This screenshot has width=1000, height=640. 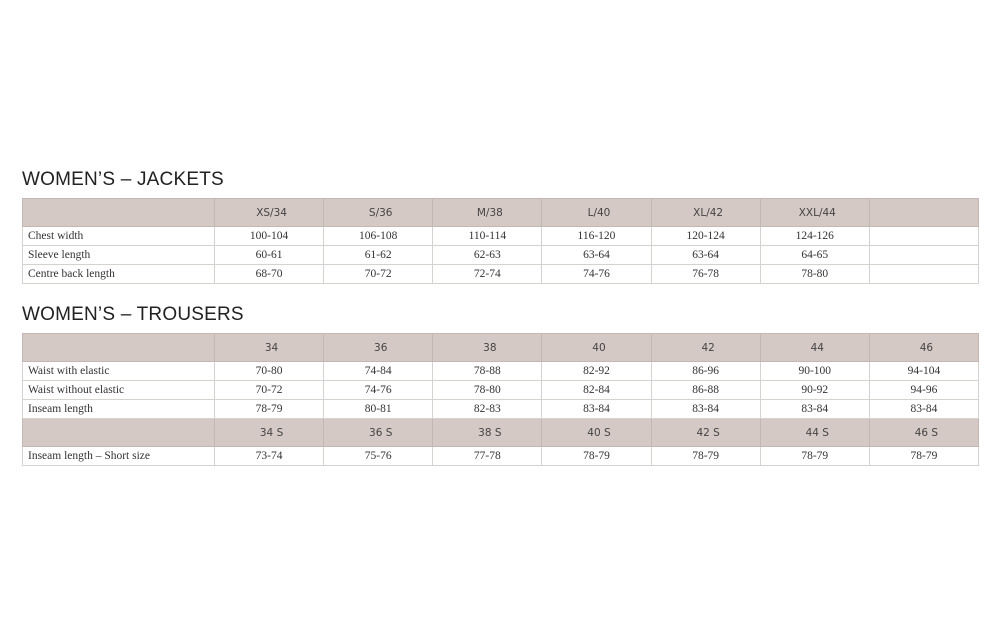 I want to click on measurement-value: 94-104, so click(x=924, y=371).